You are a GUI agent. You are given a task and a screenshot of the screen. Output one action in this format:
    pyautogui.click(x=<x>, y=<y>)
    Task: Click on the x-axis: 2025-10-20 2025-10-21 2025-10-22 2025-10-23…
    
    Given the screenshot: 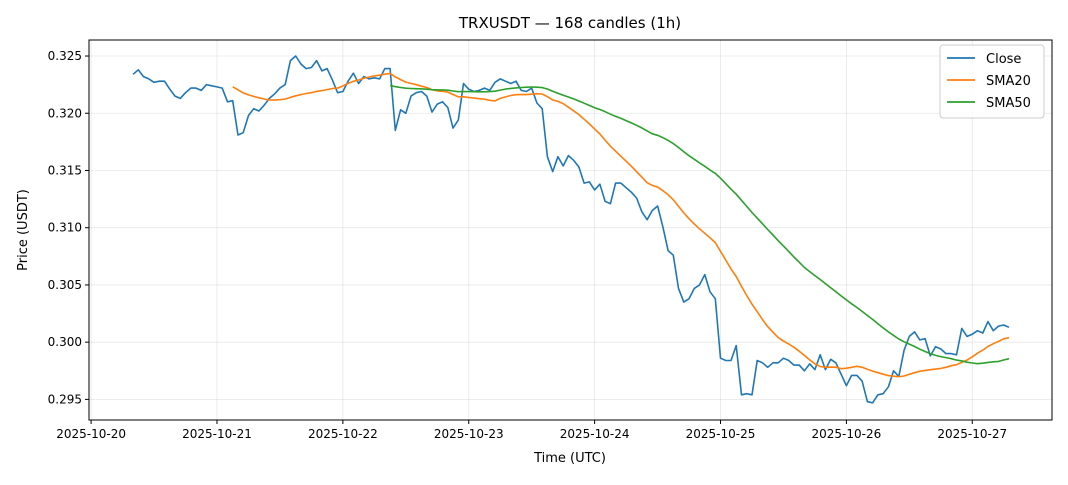 What is the action you would take?
    pyautogui.click(x=531, y=430)
    